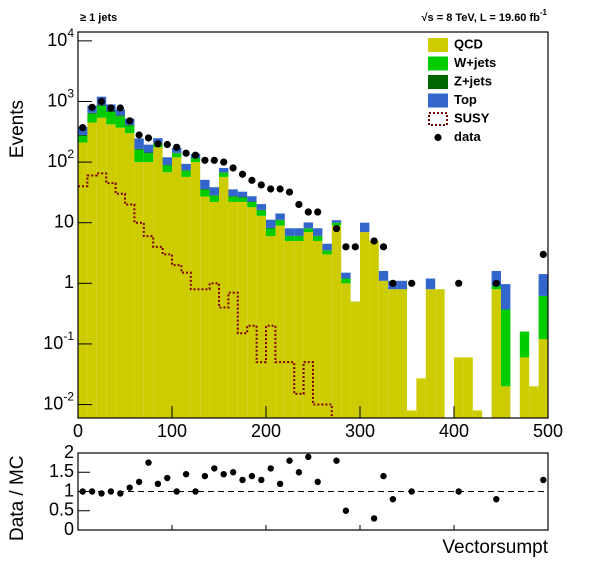  I want to click on x-tick-label: 500, so click(548, 431).